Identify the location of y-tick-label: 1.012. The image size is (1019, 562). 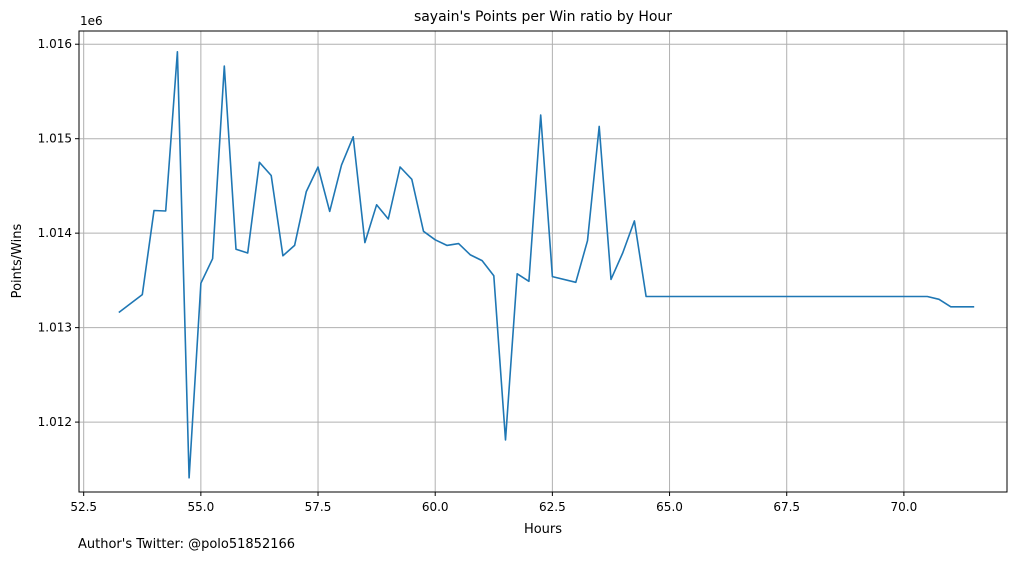
(55, 422).